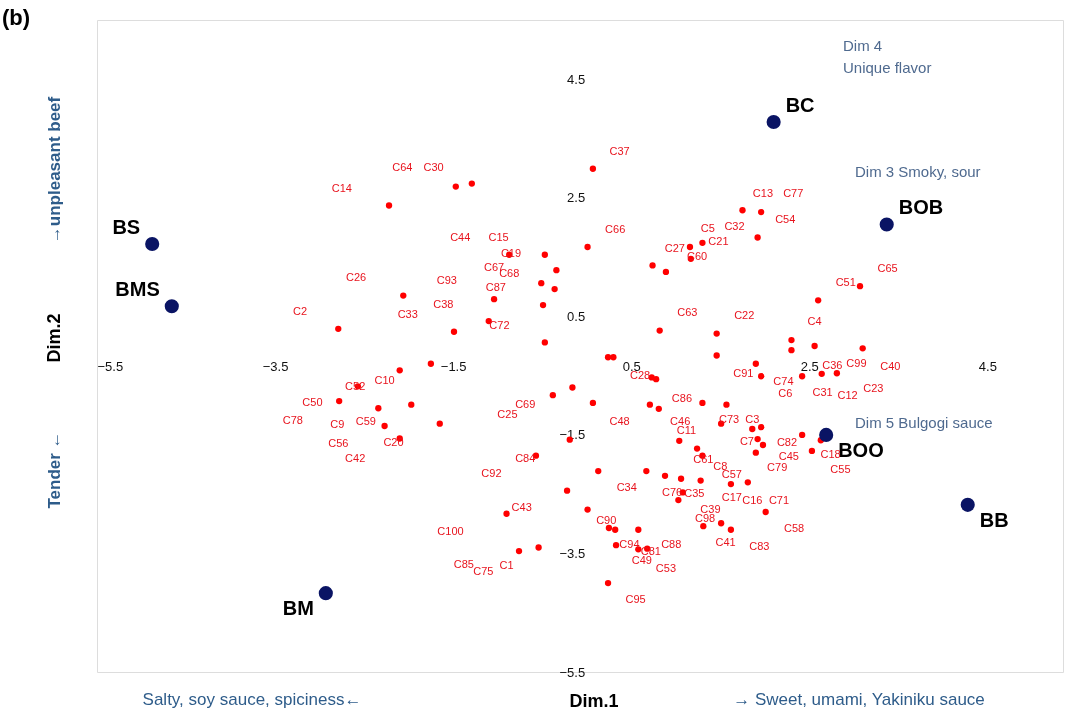 This screenshot has width=1065, height=717. I want to click on annotation: Dim 3 Smoky, sour, so click(918, 171).